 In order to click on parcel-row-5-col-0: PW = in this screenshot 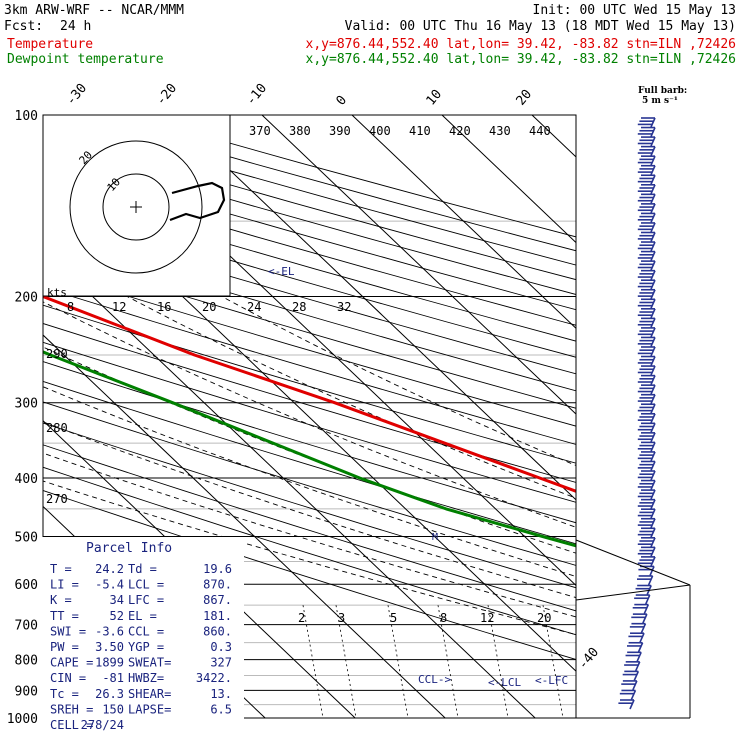, I will do `click(64, 647)`.